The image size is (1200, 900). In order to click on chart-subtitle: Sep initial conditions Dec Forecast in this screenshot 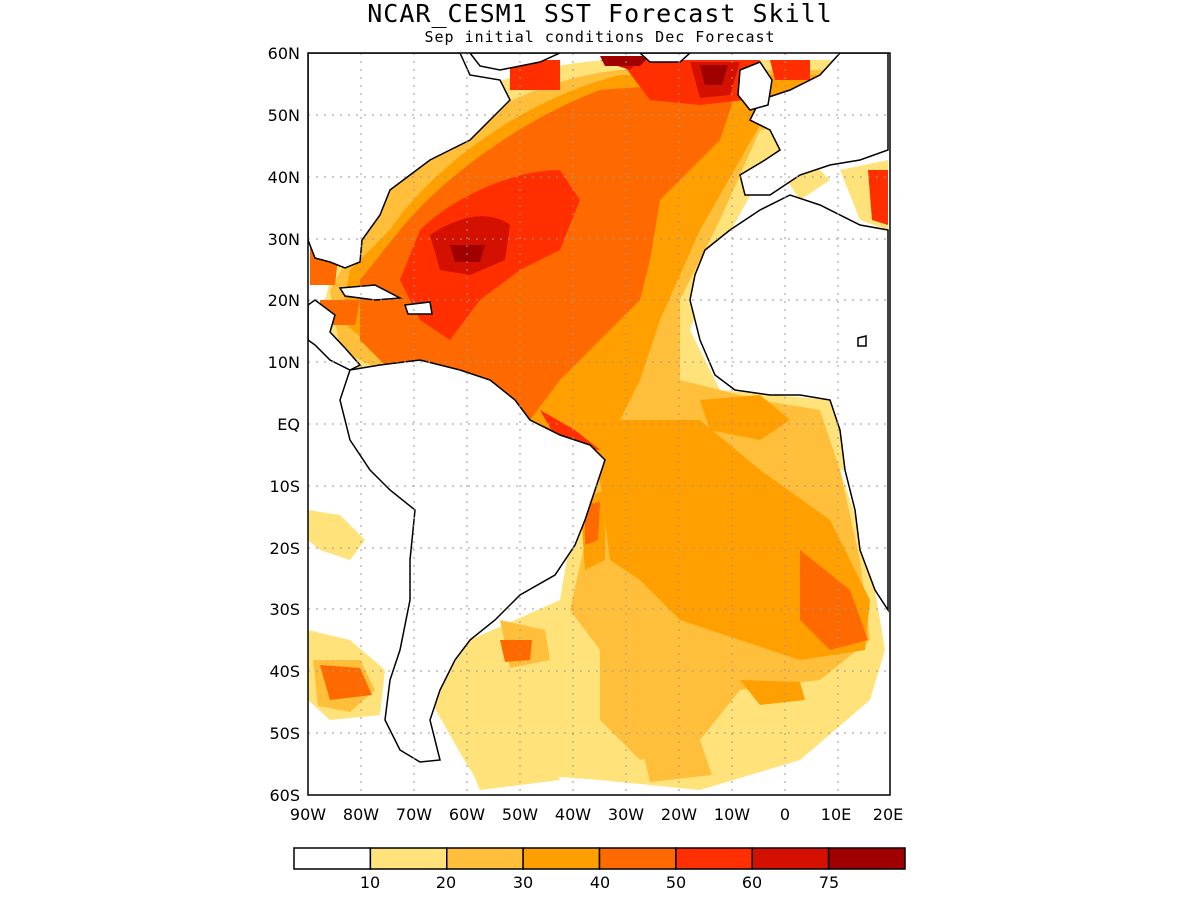, I will do `click(600, 37)`.